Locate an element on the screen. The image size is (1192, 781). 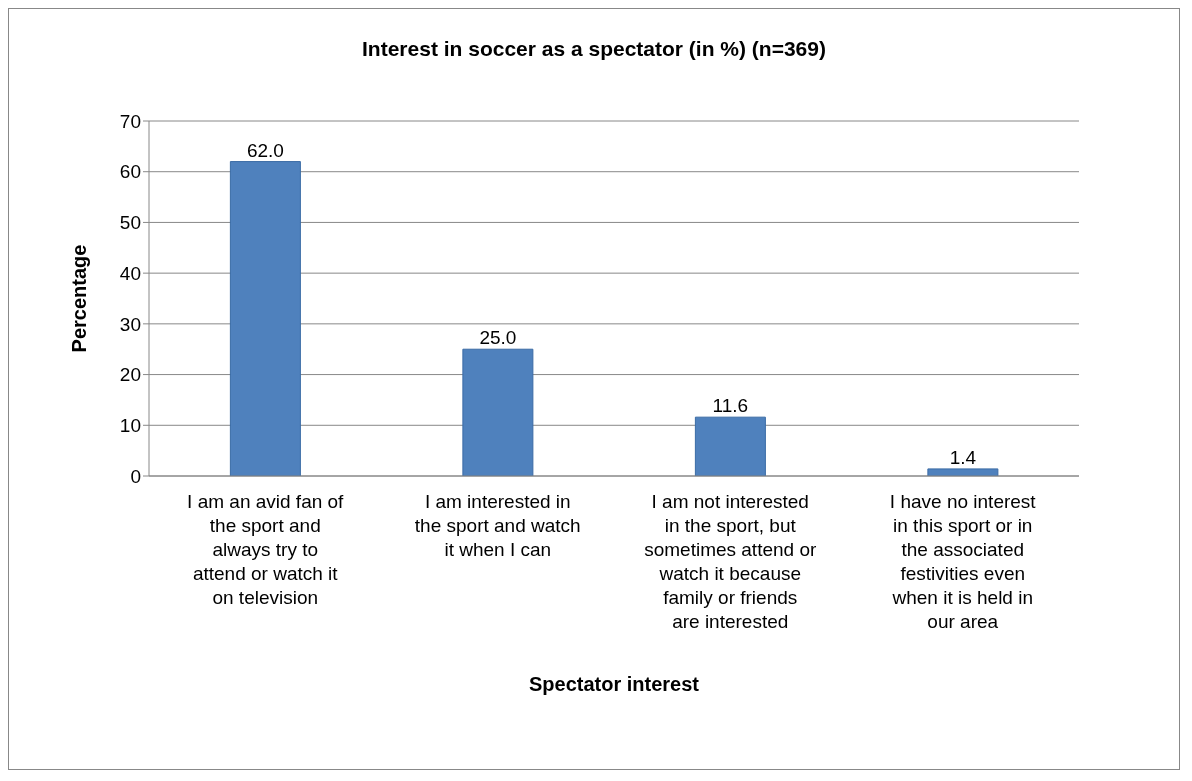
x-tick-label: I am an avid fan of the sport and always try to attend or watch it on television is located at coordinates (266, 549).